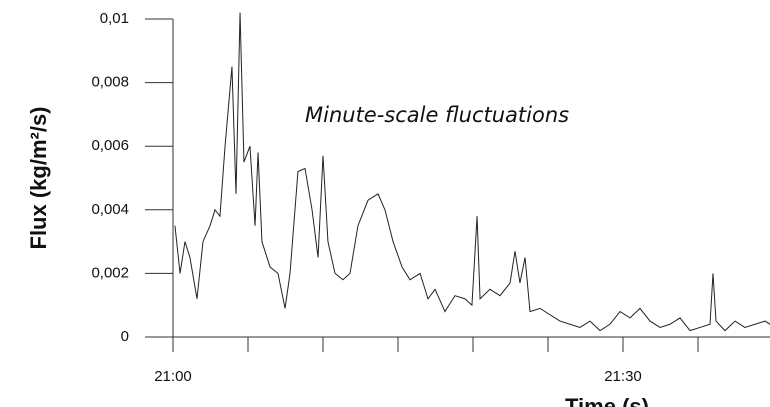  I want to click on x-axis-label: Time (s), so click(607, 400).